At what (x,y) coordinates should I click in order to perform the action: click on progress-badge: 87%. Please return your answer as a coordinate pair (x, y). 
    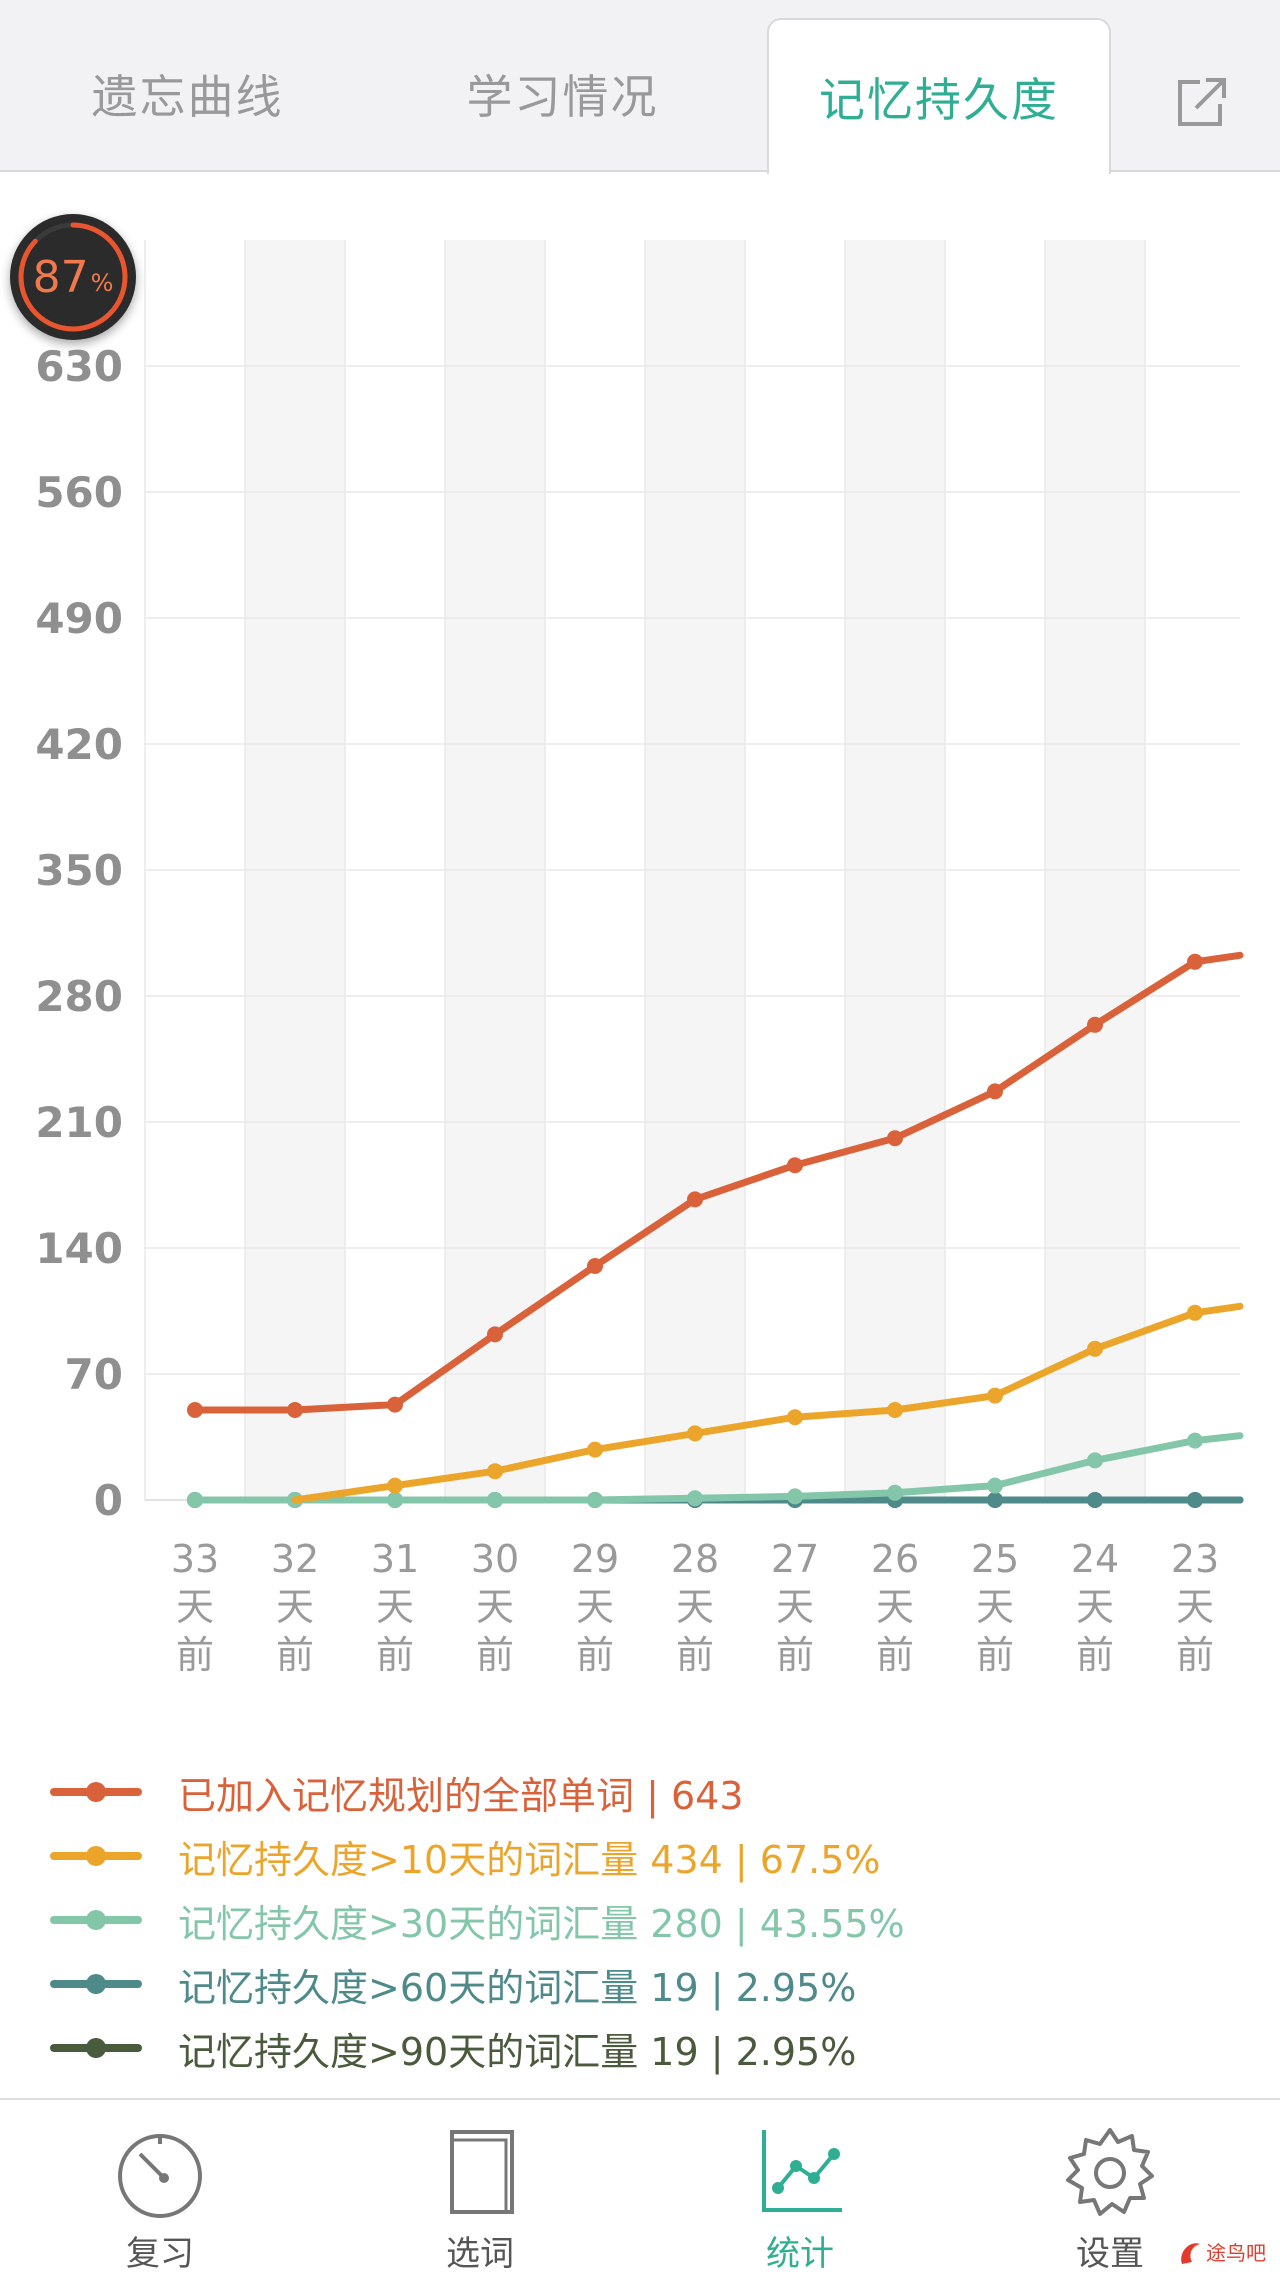
    Looking at the image, I should click on (73, 277).